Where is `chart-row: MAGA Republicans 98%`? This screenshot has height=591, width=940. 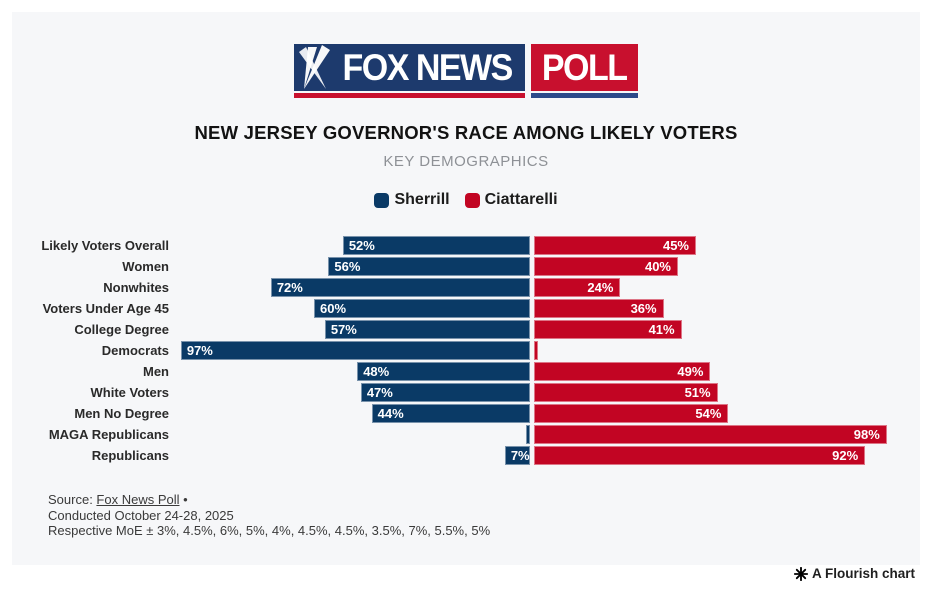 chart-row: MAGA Republicans 98% is located at coordinates (466, 434).